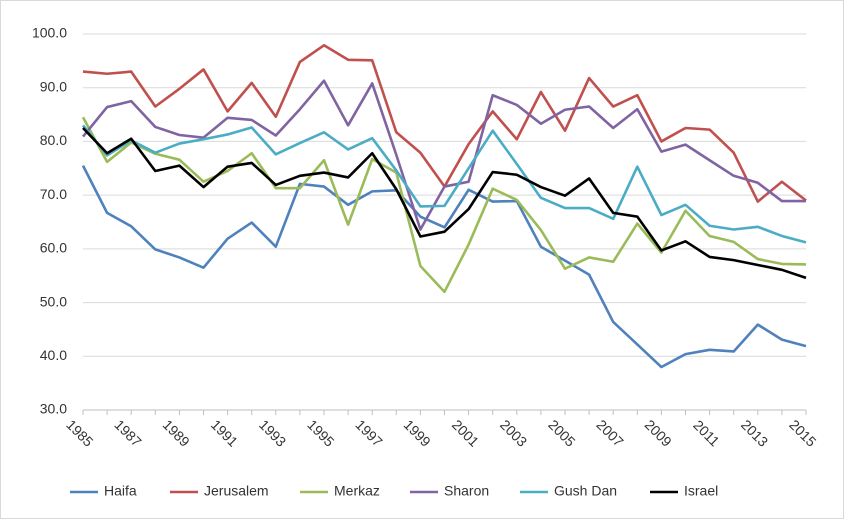 The height and width of the screenshot is (519, 844). What do you see at coordinates (53, 355) in the screenshot?
I see `y-tick-label: 40.0` at bounding box center [53, 355].